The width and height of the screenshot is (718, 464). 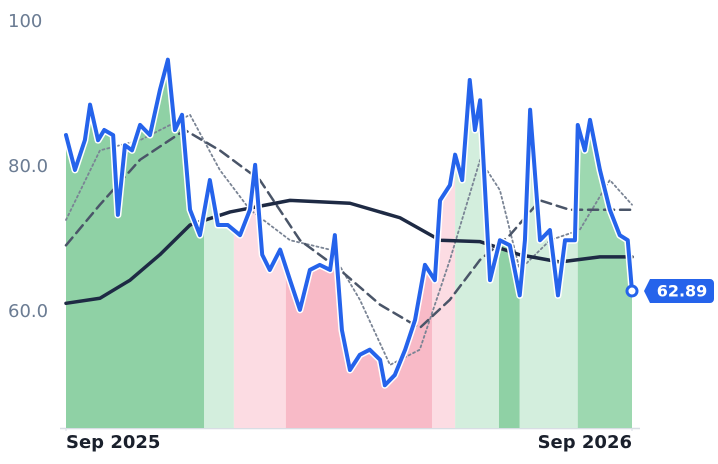 I want to click on y-tick-label: 80.0, so click(x=28, y=166).